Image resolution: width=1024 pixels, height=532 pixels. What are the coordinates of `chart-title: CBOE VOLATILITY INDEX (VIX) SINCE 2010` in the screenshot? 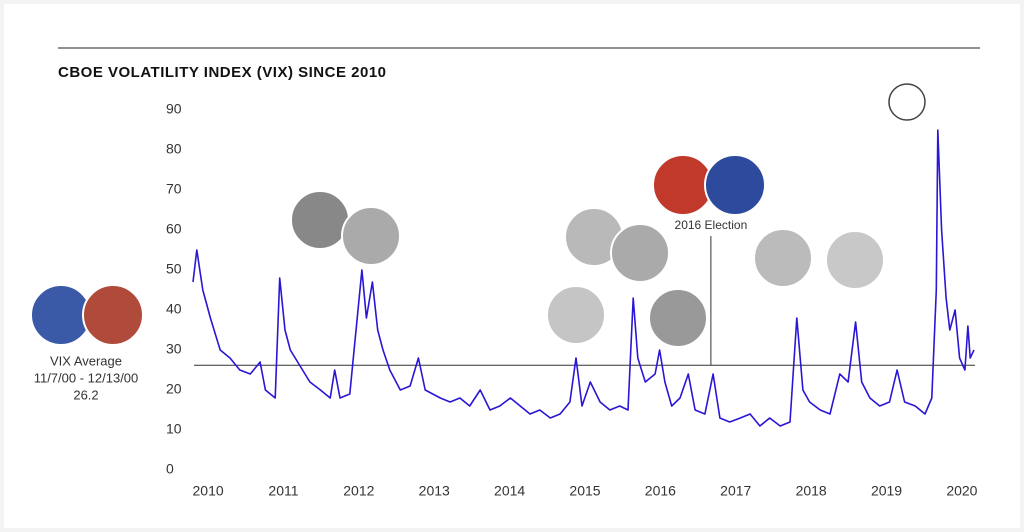 It's located at (222, 72).